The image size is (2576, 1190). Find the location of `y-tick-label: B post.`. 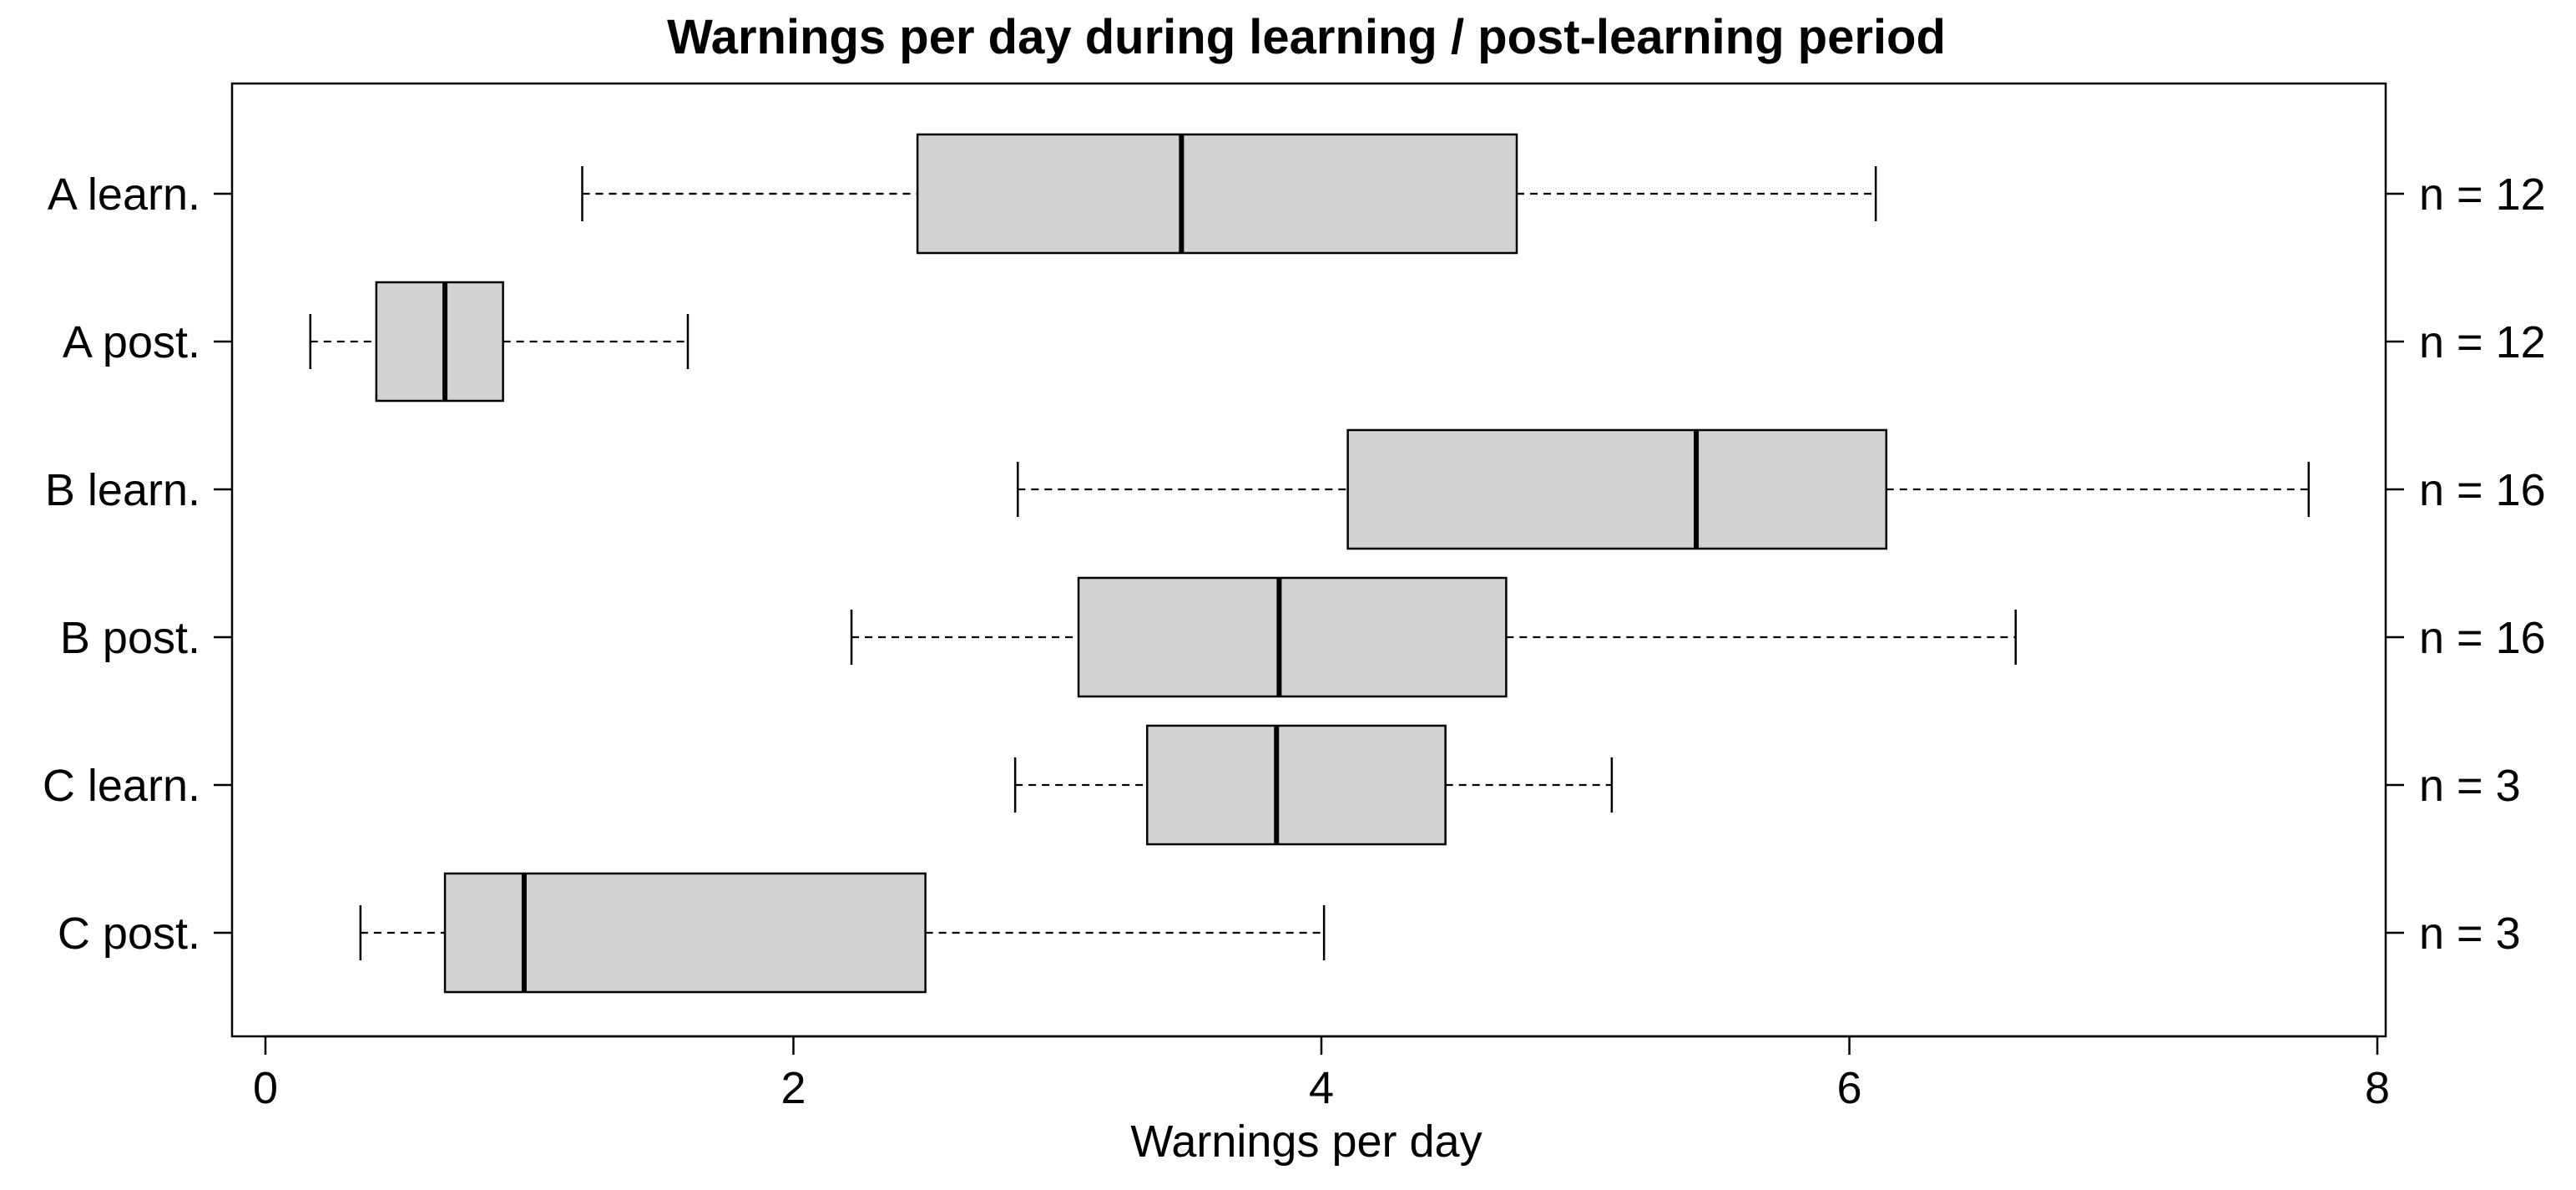

y-tick-label: B post. is located at coordinates (130, 638).